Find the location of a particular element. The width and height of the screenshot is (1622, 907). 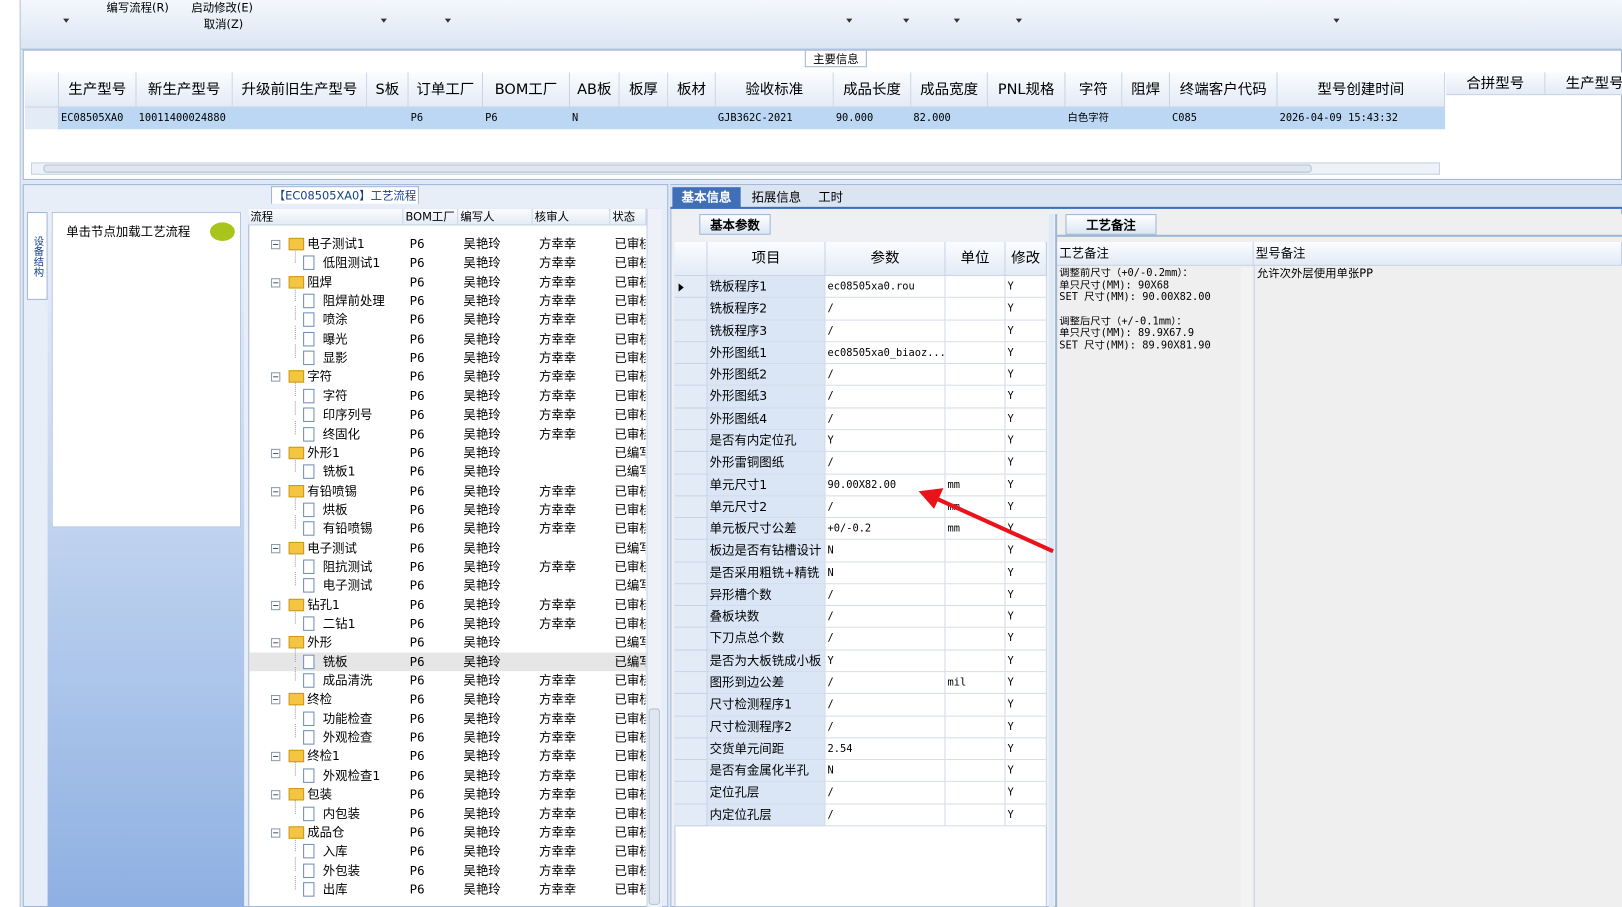

tree-node: 阻焊 is located at coordinates (320, 282).